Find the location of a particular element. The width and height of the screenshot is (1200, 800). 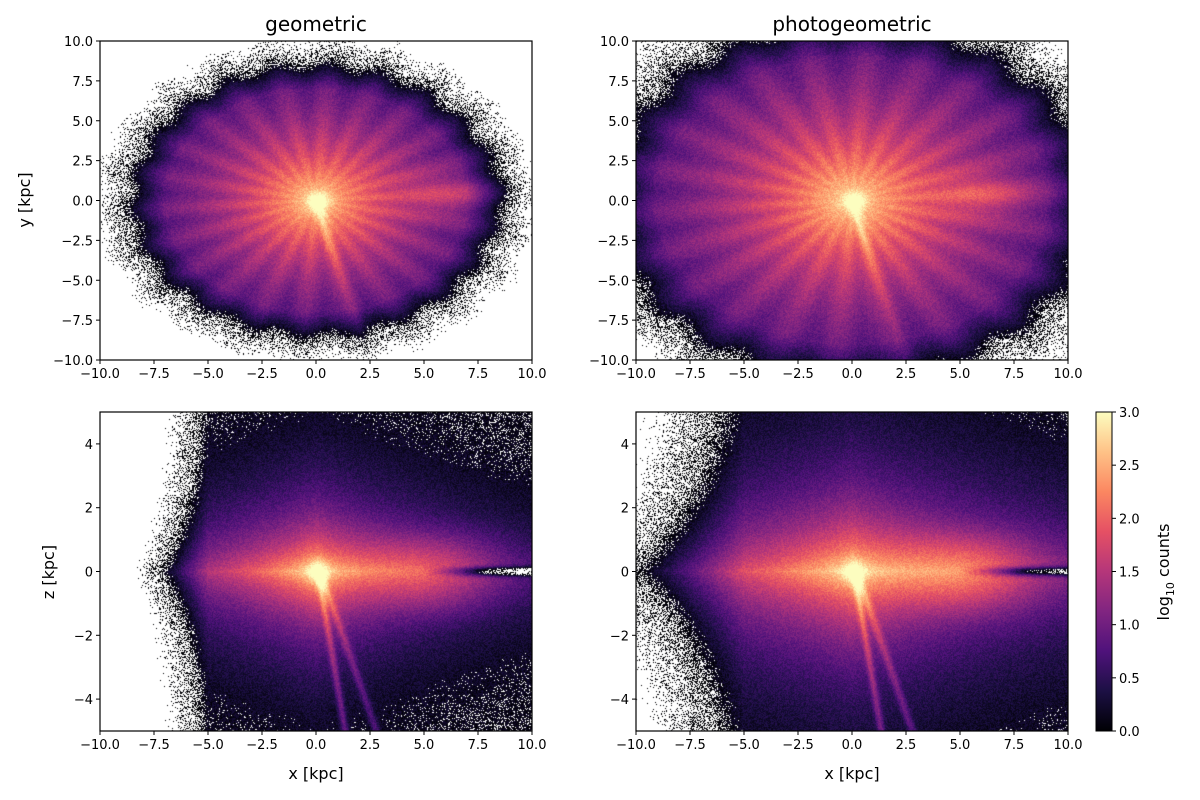

colorbar-tick-label: 2.5 is located at coordinates (1129, 466).